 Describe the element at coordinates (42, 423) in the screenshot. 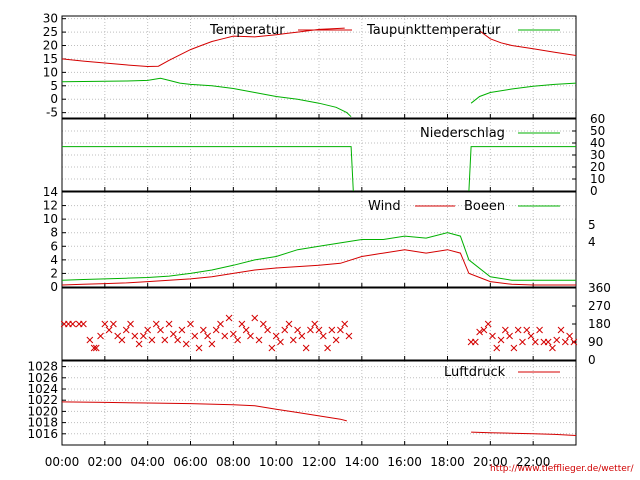

I see `pressure-ytick-label: 1018` at that location.